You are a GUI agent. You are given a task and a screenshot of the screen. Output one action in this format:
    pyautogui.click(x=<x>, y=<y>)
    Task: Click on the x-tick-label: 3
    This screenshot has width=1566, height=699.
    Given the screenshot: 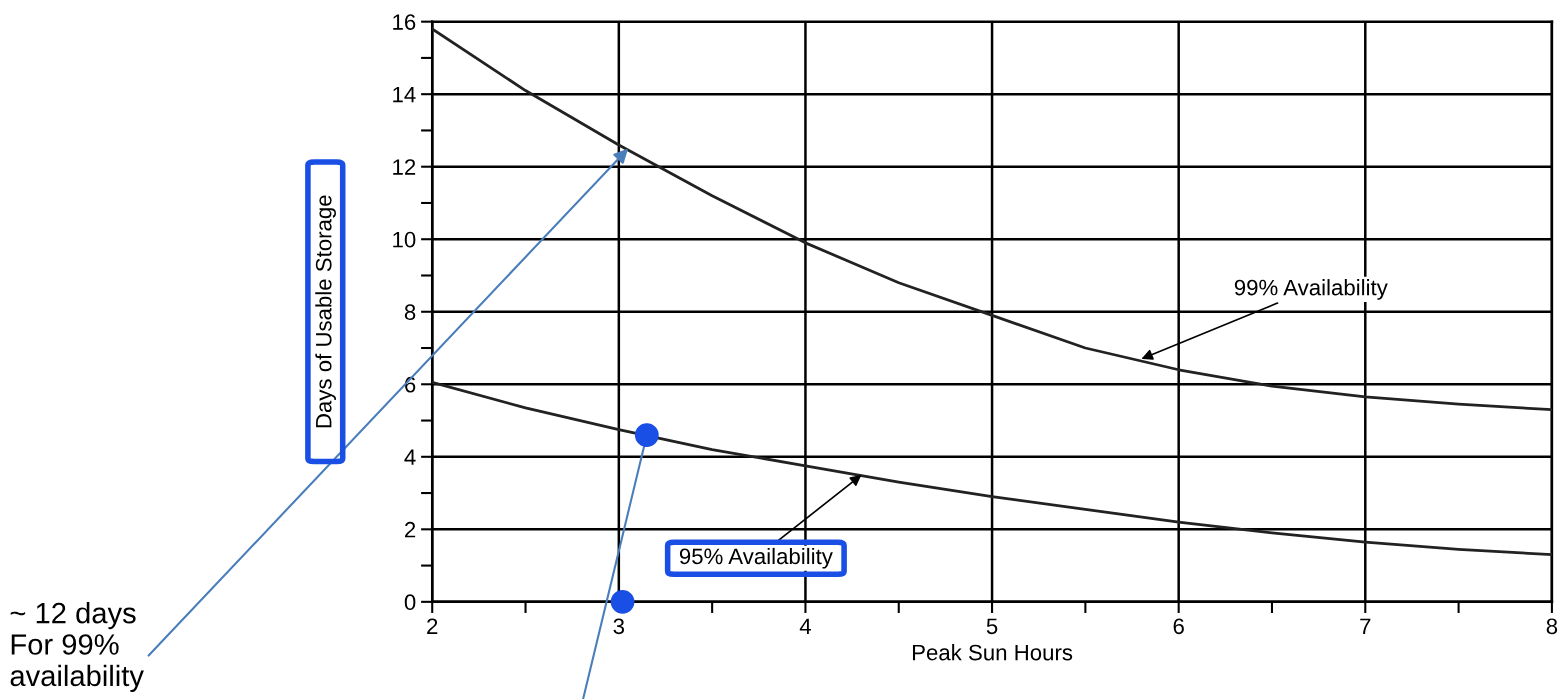 What is the action you would take?
    pyautogui.click(x=619, y=626)
    